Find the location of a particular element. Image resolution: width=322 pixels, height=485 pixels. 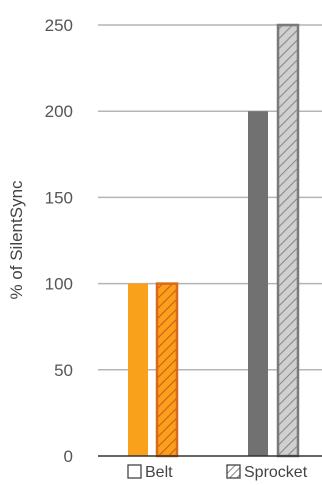

bar-group1-solid is located at coordinates (138, 369).